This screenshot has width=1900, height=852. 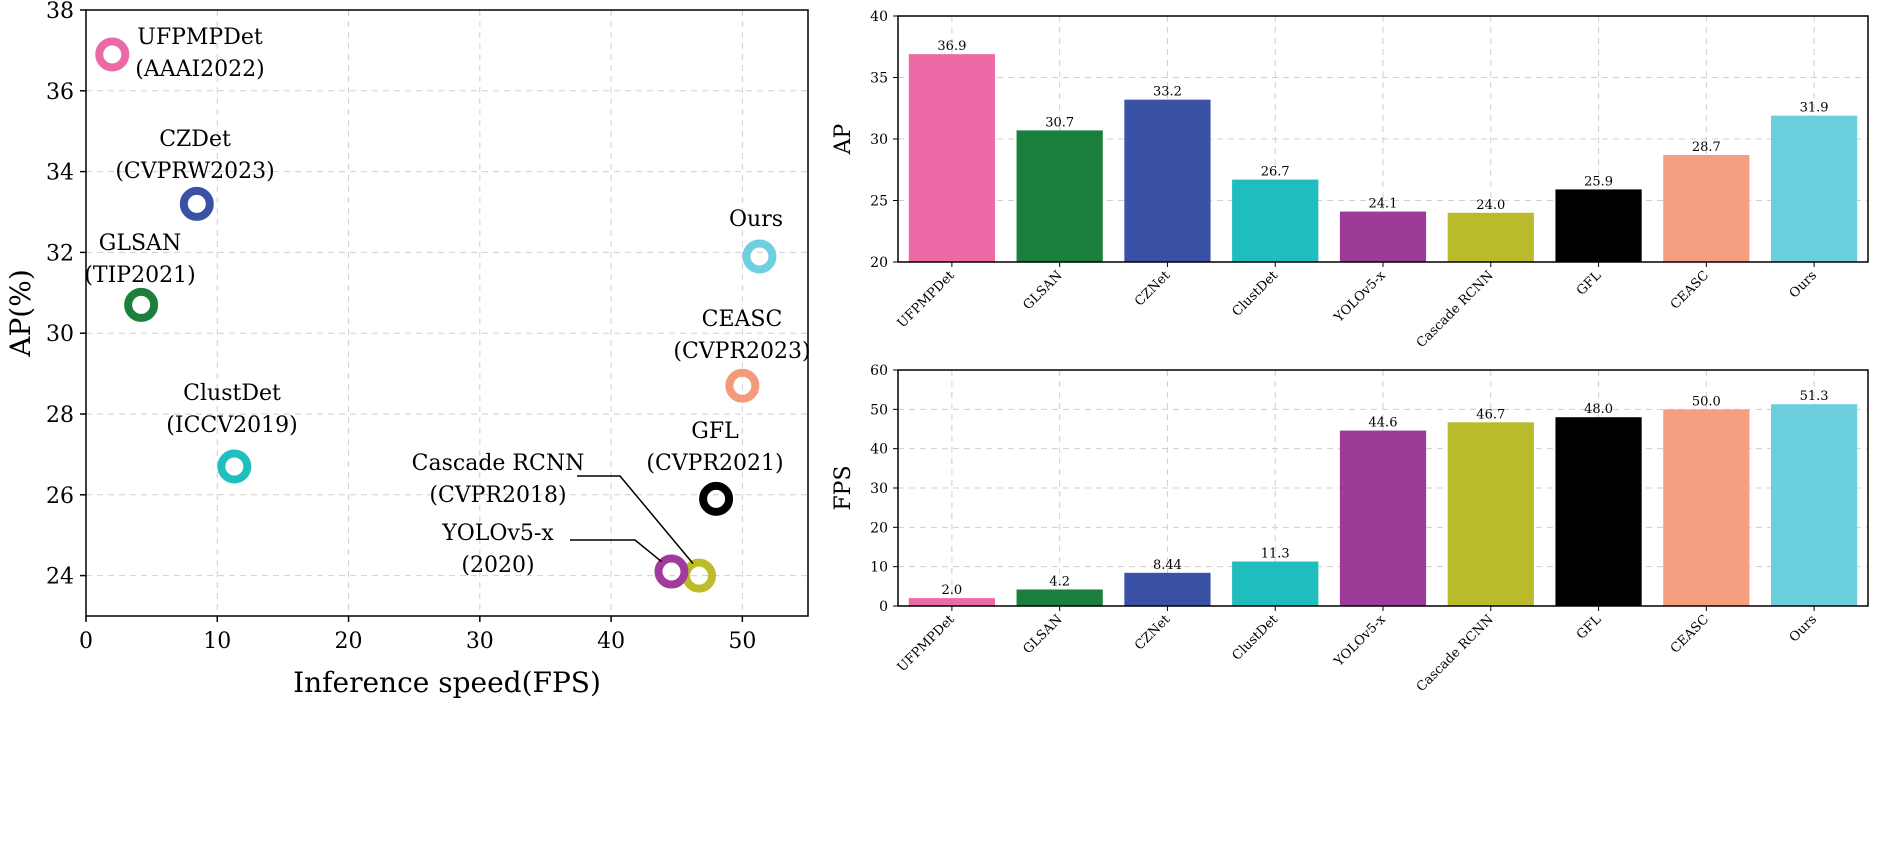 What do you see at coordinates (200, 37) in the screenshot?
I see `point-label-ufpmpdet: UFPMPDet` at bounding box center [200, 37].